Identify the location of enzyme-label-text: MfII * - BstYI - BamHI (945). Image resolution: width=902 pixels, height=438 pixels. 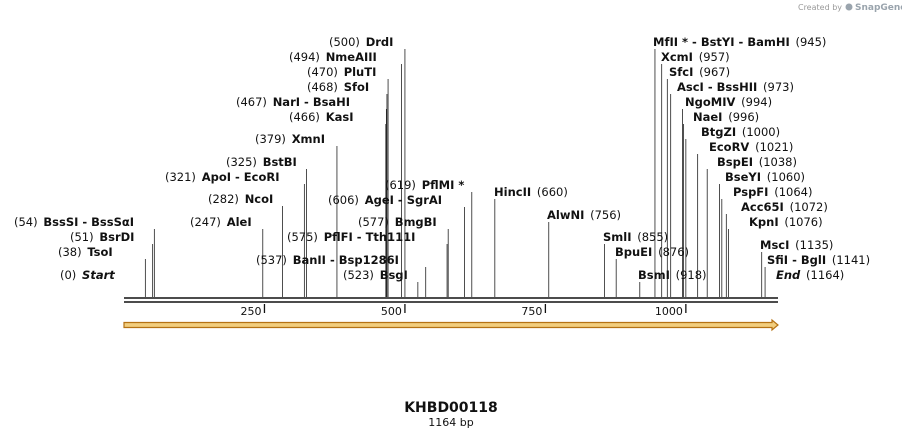
(739, 42).